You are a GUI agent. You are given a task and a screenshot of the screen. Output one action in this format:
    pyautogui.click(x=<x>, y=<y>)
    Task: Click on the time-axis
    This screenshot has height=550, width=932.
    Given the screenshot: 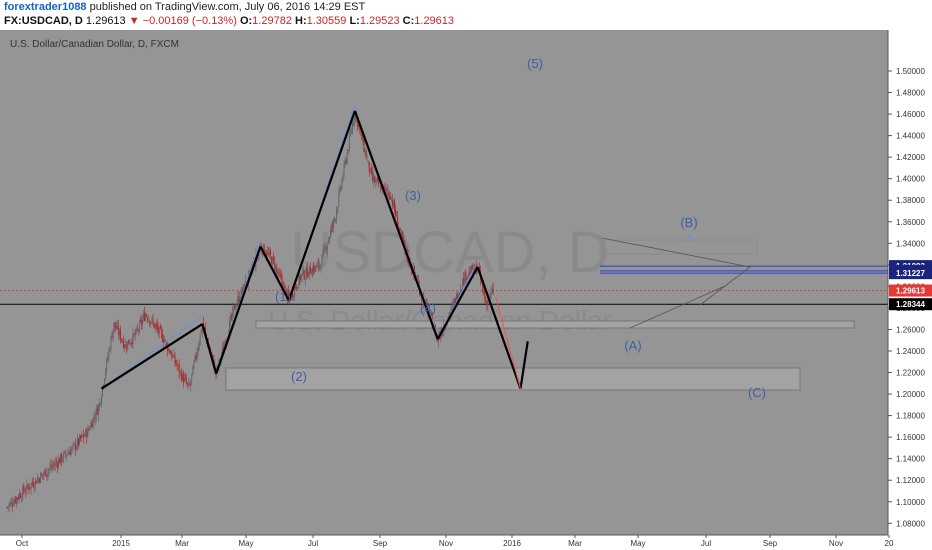 What is the action you would take?
    pyautogui.click(x=466, y=542)
    